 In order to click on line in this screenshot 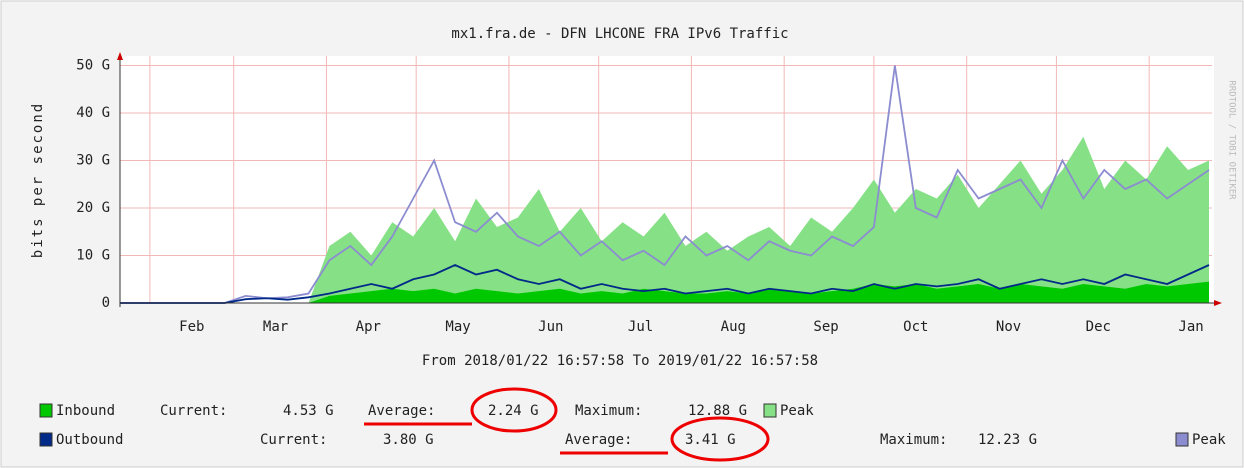, I will do `click(665, 284)`.